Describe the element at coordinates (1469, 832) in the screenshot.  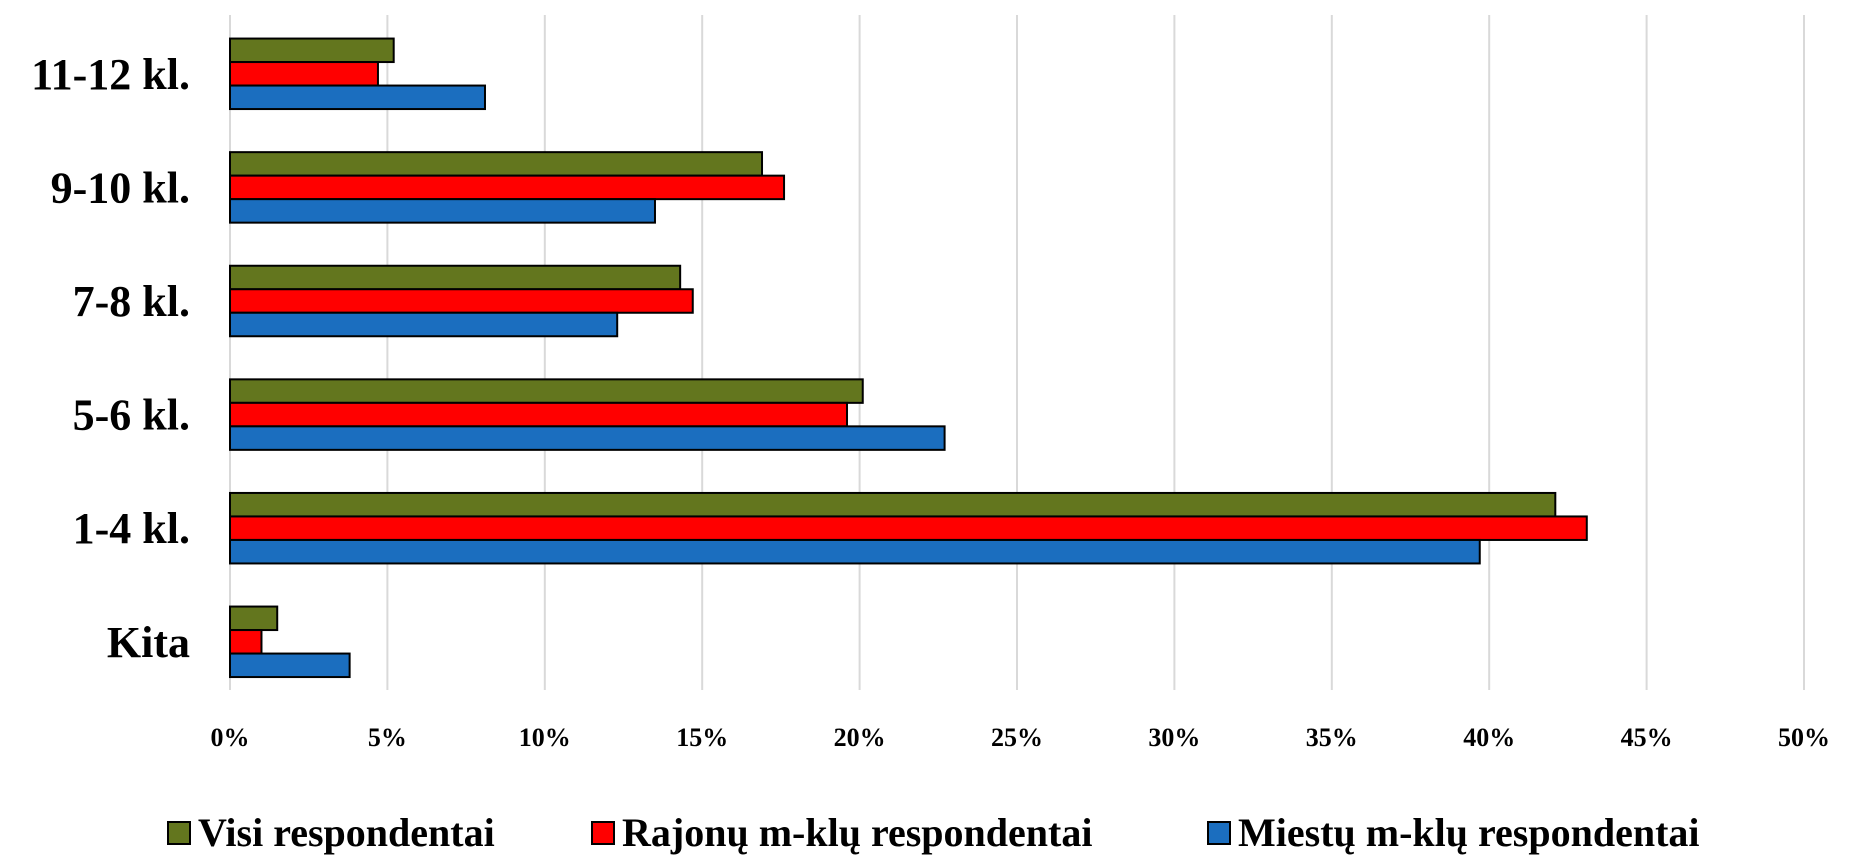
I see `legend-label: Miestų m-klų respondentai` at that location.